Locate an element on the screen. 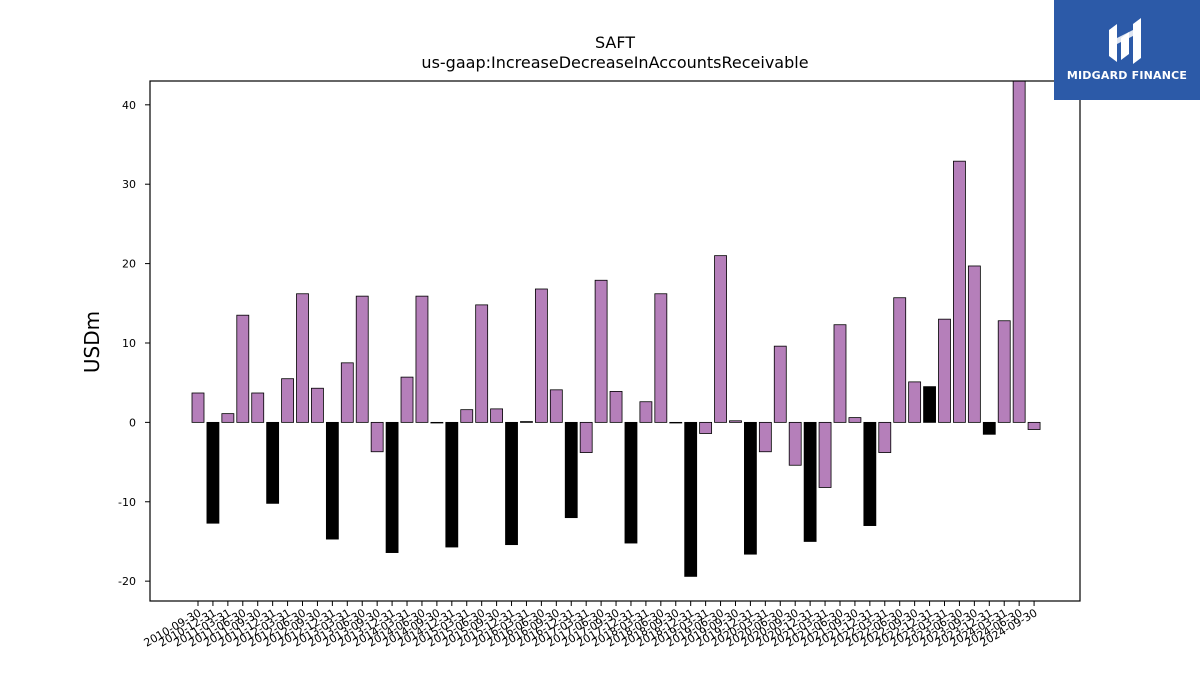 This screenshot has width=1200, height=675. y-tick-label: 10 is located at coordinates (129, 343).